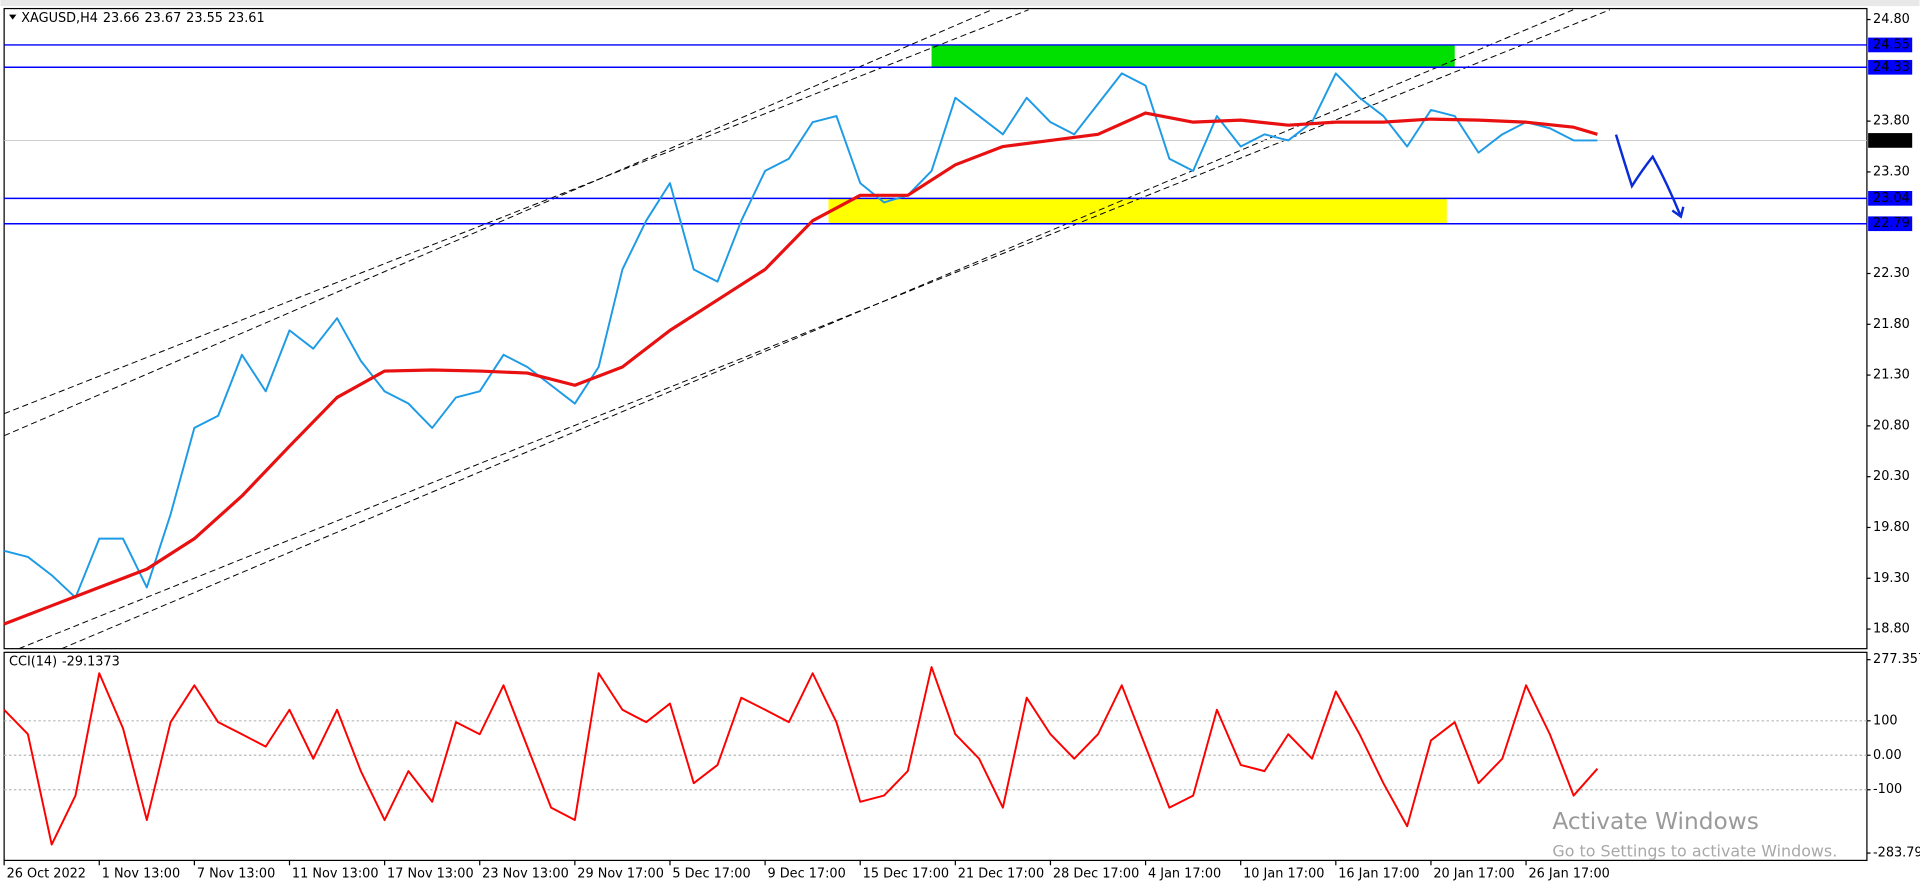 The height and width of the screenshot is (891, 1920). Describe the element at coordinates (141, 873) in the screenshot. I see `x-tick-label: 1 Nov 13:00` at that location.